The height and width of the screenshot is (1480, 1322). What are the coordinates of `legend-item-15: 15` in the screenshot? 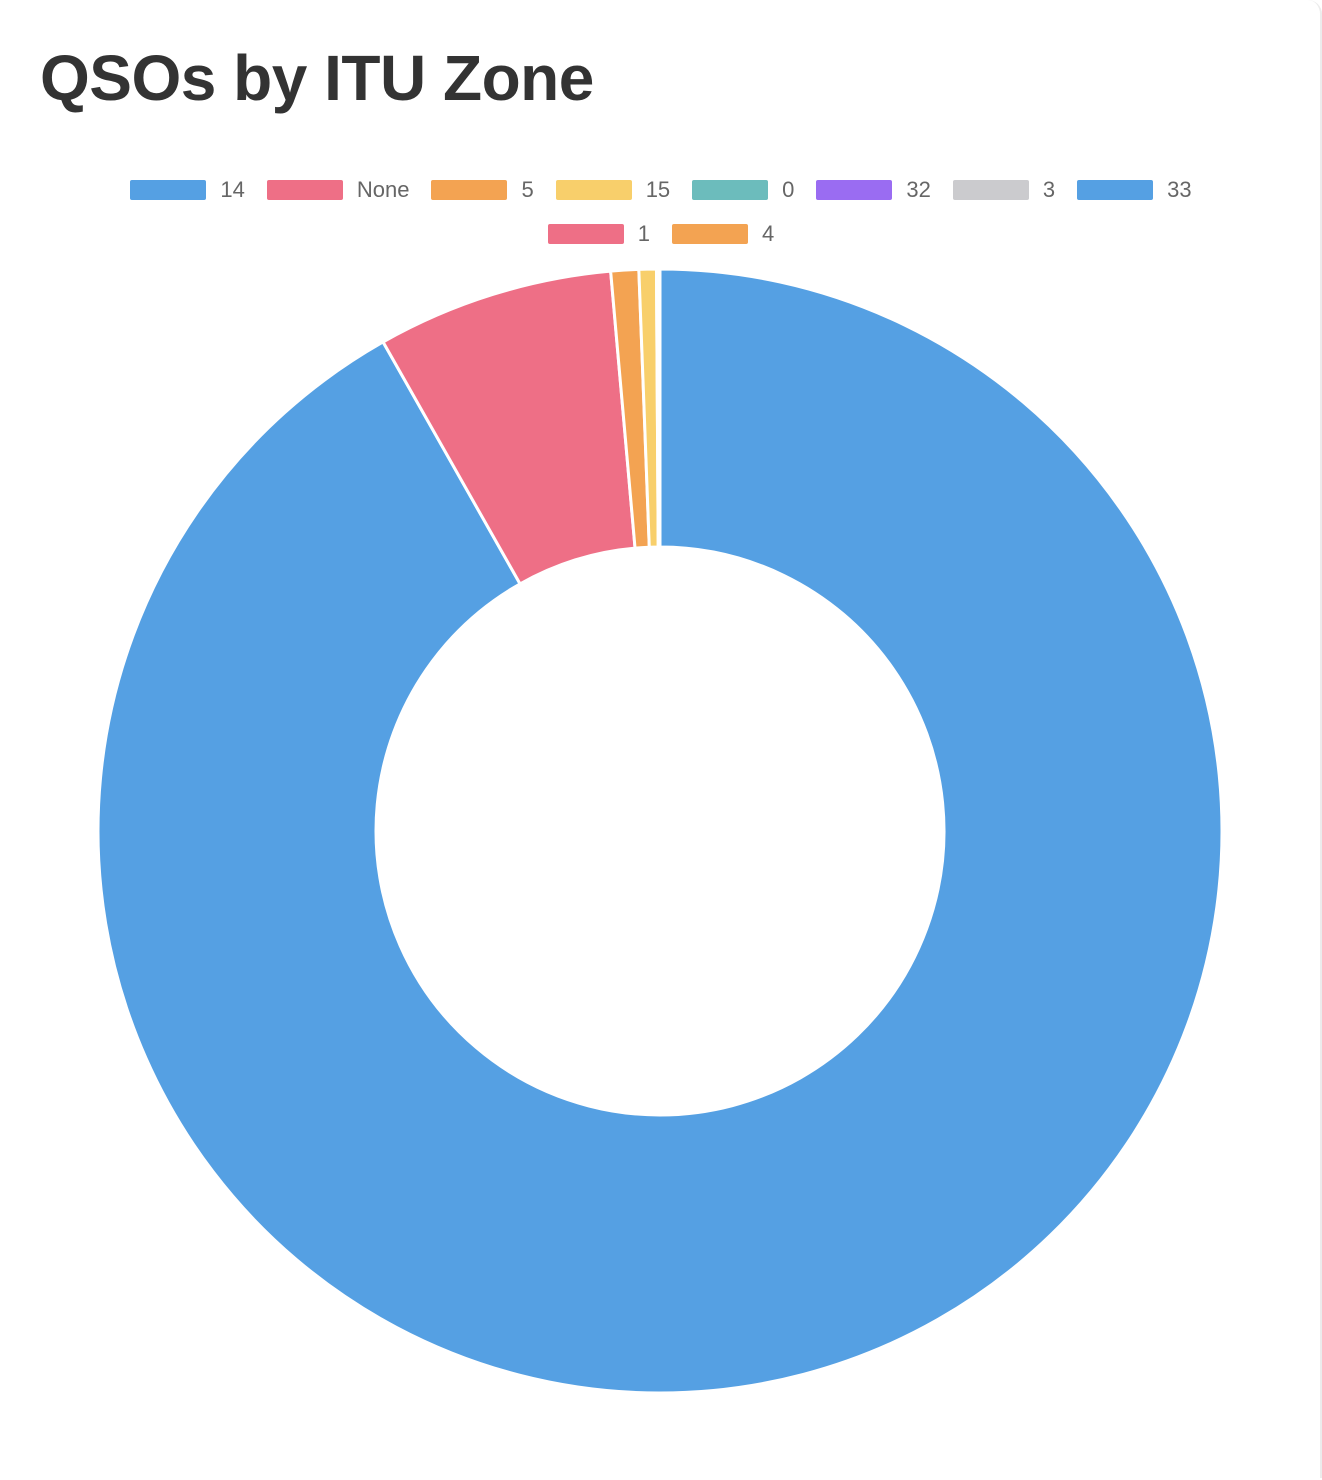 It's located at (613, 190).